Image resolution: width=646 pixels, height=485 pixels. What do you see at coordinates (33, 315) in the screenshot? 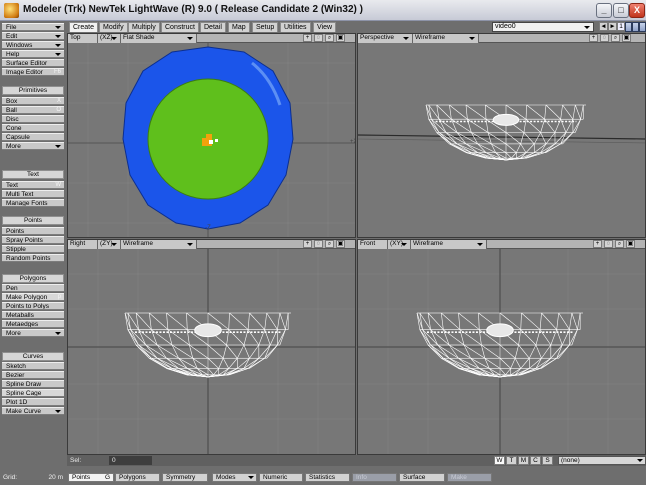
I see `metaballs-button: Metaballs` at bounding box center [33, 315].